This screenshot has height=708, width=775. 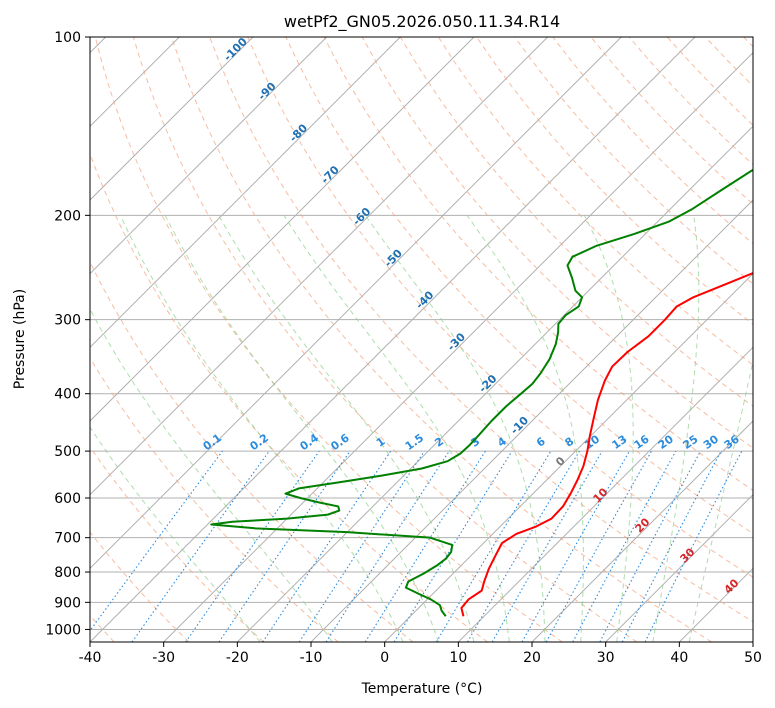 What do you see at coordinates (541, 442) in the screenshot?
I see `mixing-ratio-label: 6` at bounding box center [541, 442].